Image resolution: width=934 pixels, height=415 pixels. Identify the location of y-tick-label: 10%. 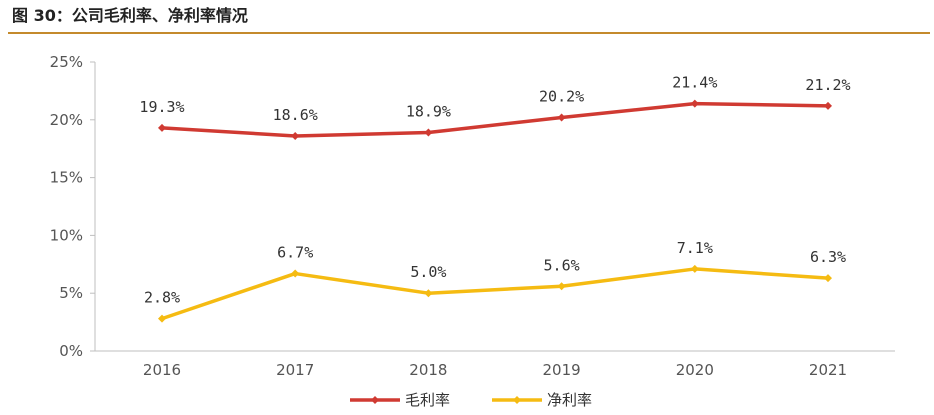
(66, 235).